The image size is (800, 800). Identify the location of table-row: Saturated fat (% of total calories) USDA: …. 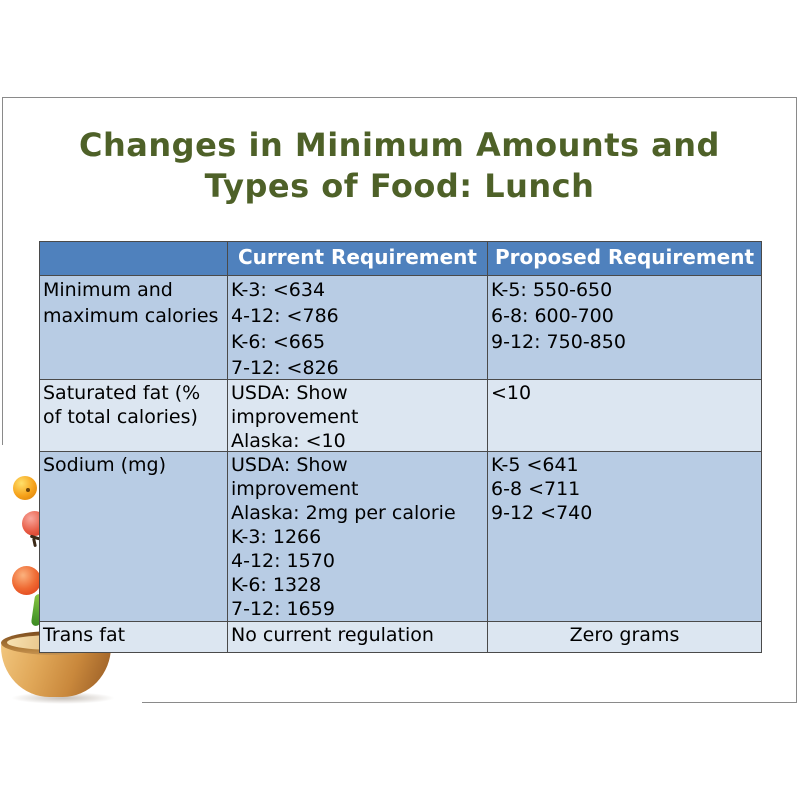
(400, 415).